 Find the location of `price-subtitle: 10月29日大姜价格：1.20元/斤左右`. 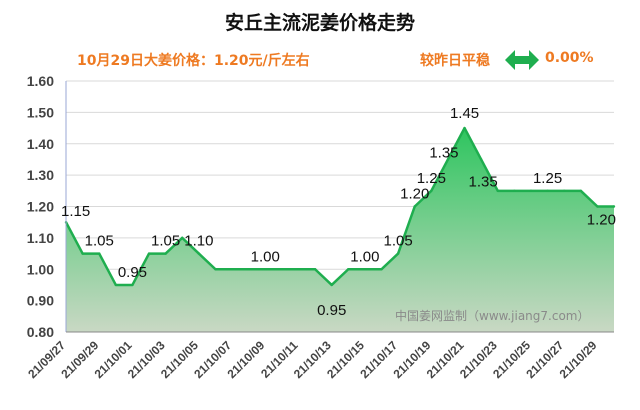

price-subtitle: 10月29日大姜价格：1.20元/斤左右 is located at coordinates (193, 61).